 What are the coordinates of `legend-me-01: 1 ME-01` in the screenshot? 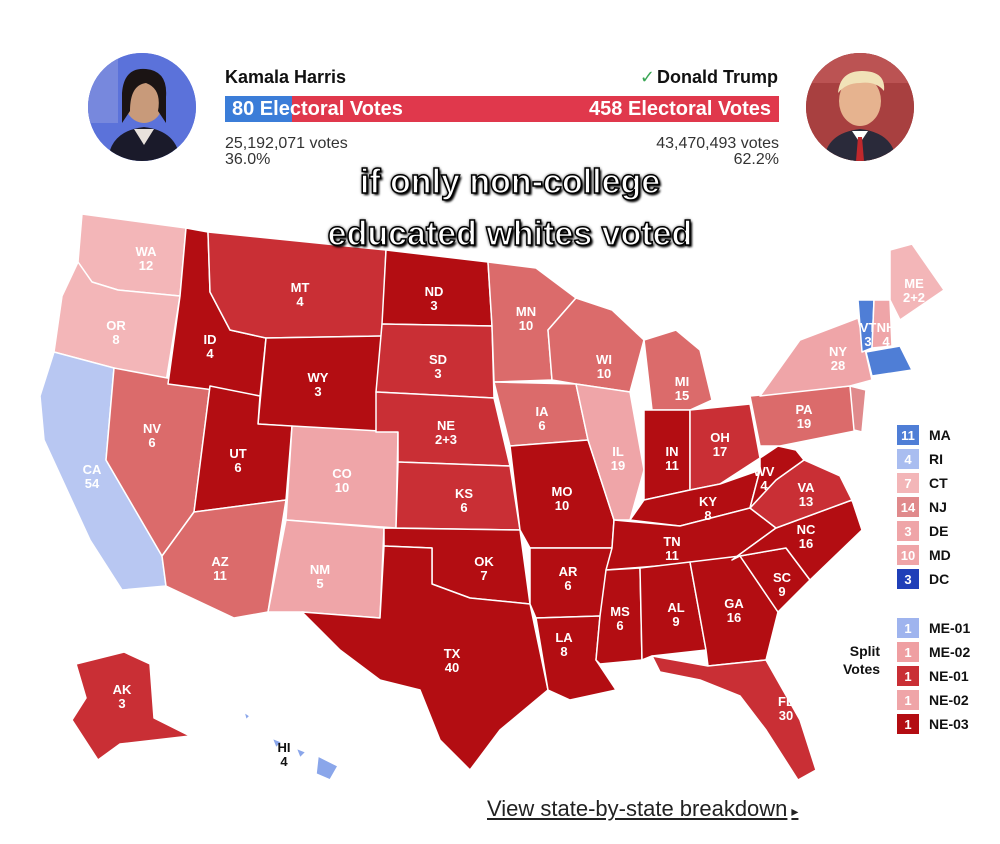 It's located at (933, 628).